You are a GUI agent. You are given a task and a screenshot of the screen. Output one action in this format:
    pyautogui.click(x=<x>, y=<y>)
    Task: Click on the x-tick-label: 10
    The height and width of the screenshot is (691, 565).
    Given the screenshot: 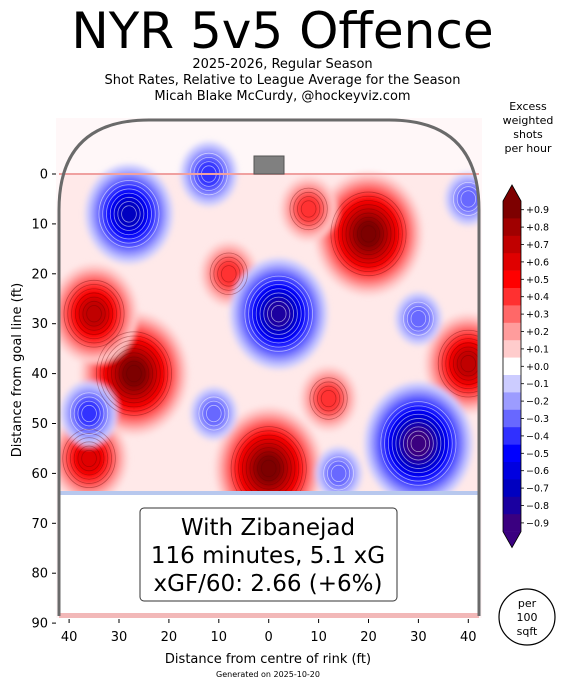 What is the action you would take?
    pyautogui.click(x=318, y=637)
    